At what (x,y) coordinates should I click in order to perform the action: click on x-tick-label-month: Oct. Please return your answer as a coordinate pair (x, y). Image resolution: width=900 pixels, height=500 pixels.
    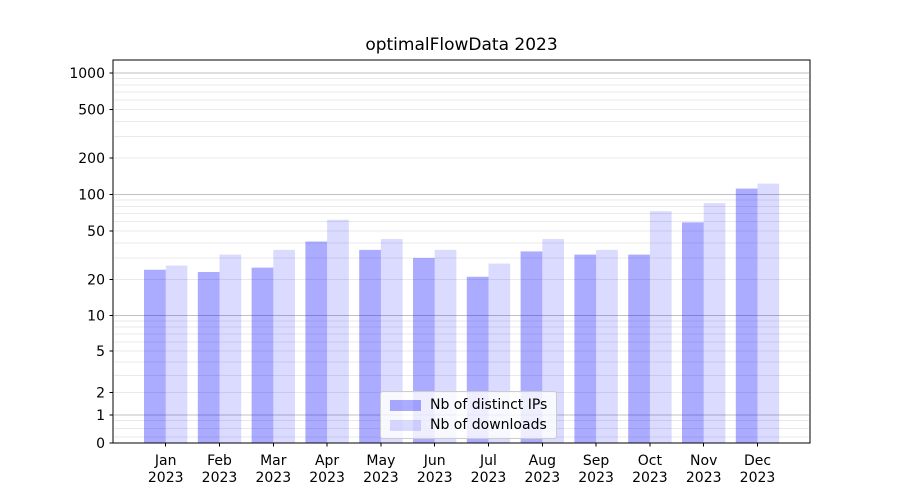
    Looking at the image, I should click on (650, 461).